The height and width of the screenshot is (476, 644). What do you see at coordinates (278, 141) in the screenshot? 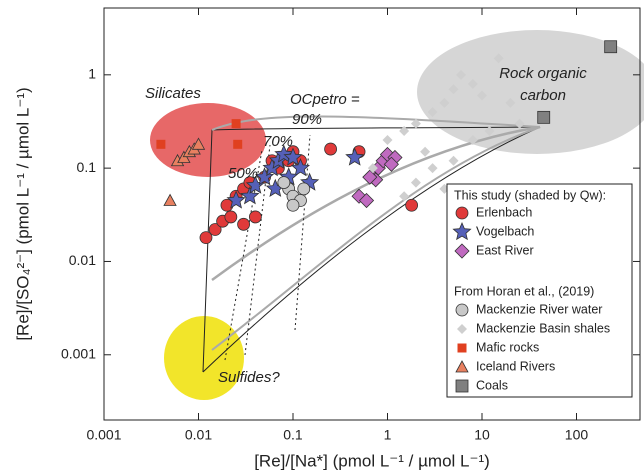
I see `annotation: 70%` at bounding box center [278, 141].